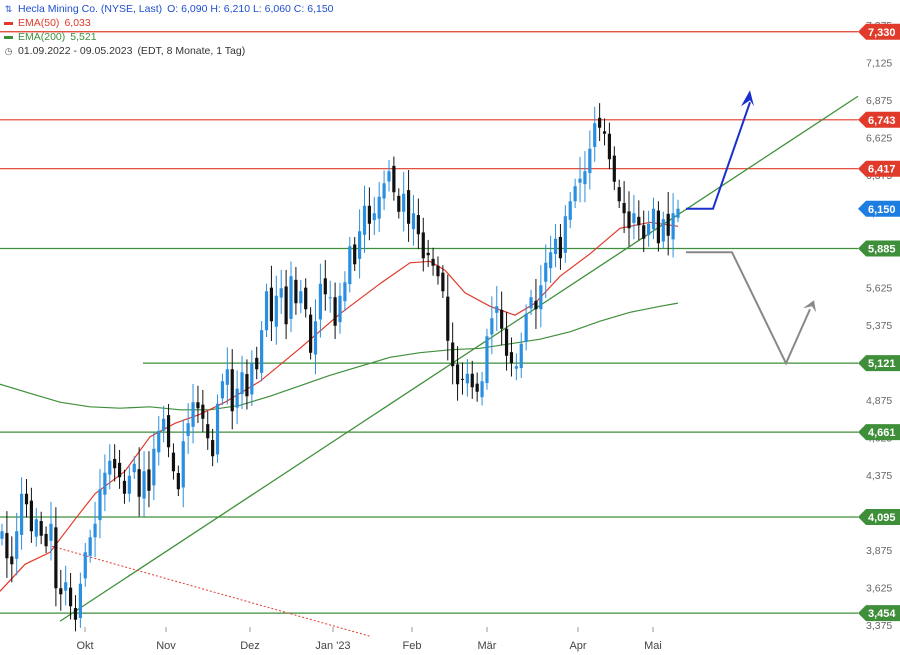  I want to click on bearish-scenario-path, so click(748, 308).